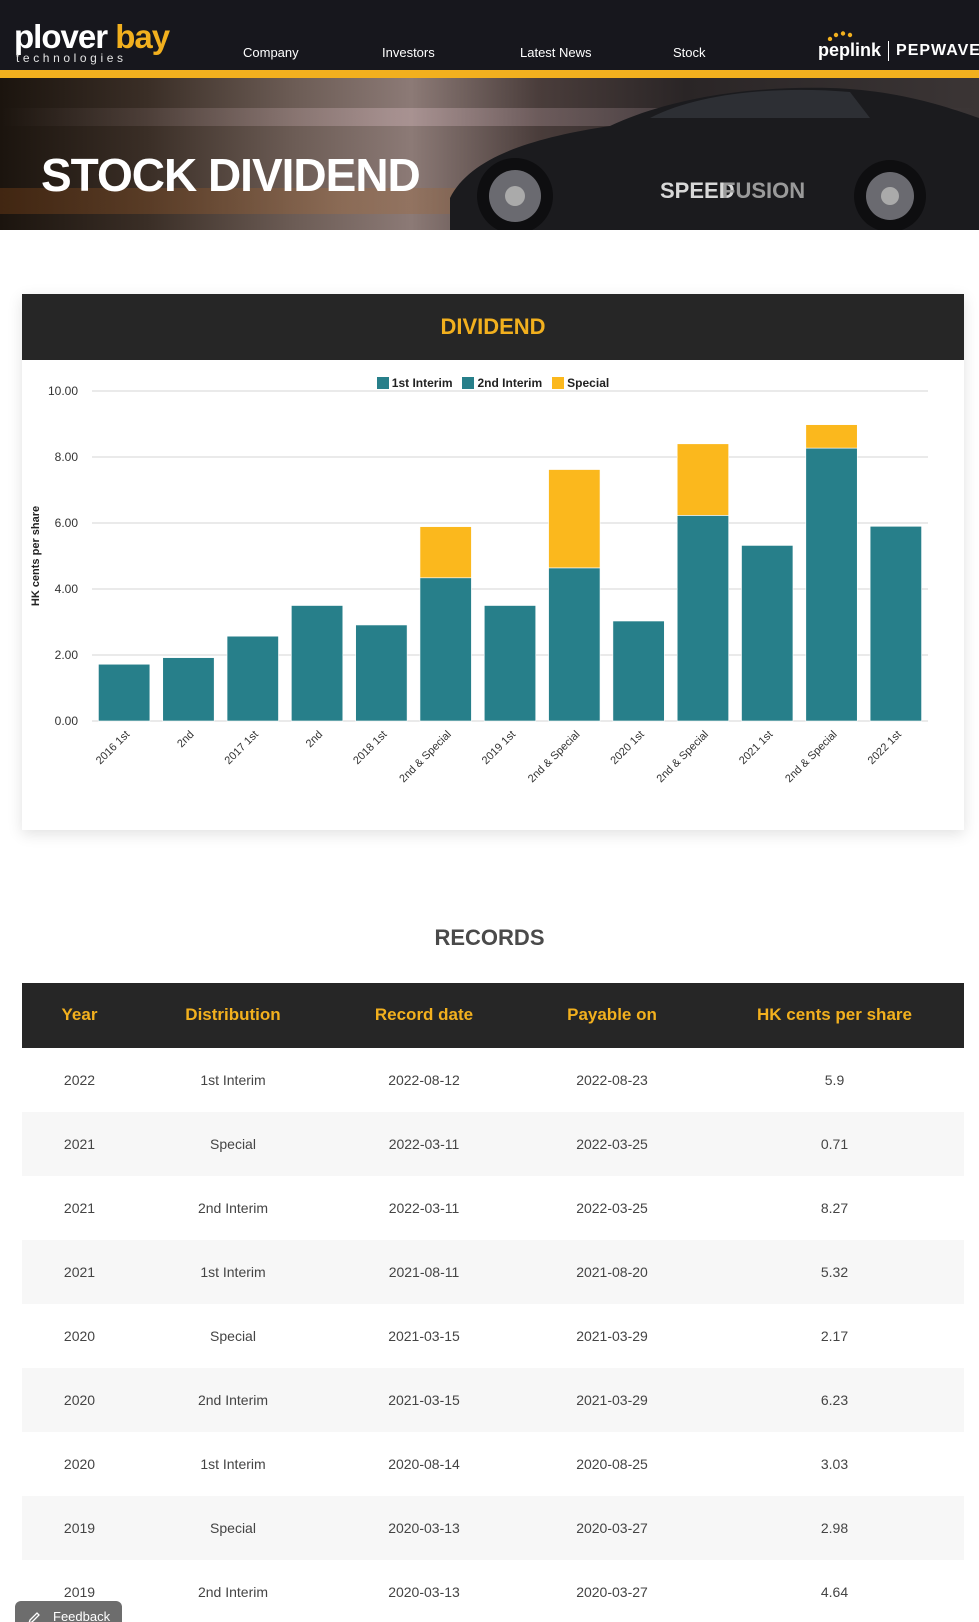 This screenshot has height=1622, width=979. I want to click on cell-record-date: 2021-08-11, so click(424, 1272).